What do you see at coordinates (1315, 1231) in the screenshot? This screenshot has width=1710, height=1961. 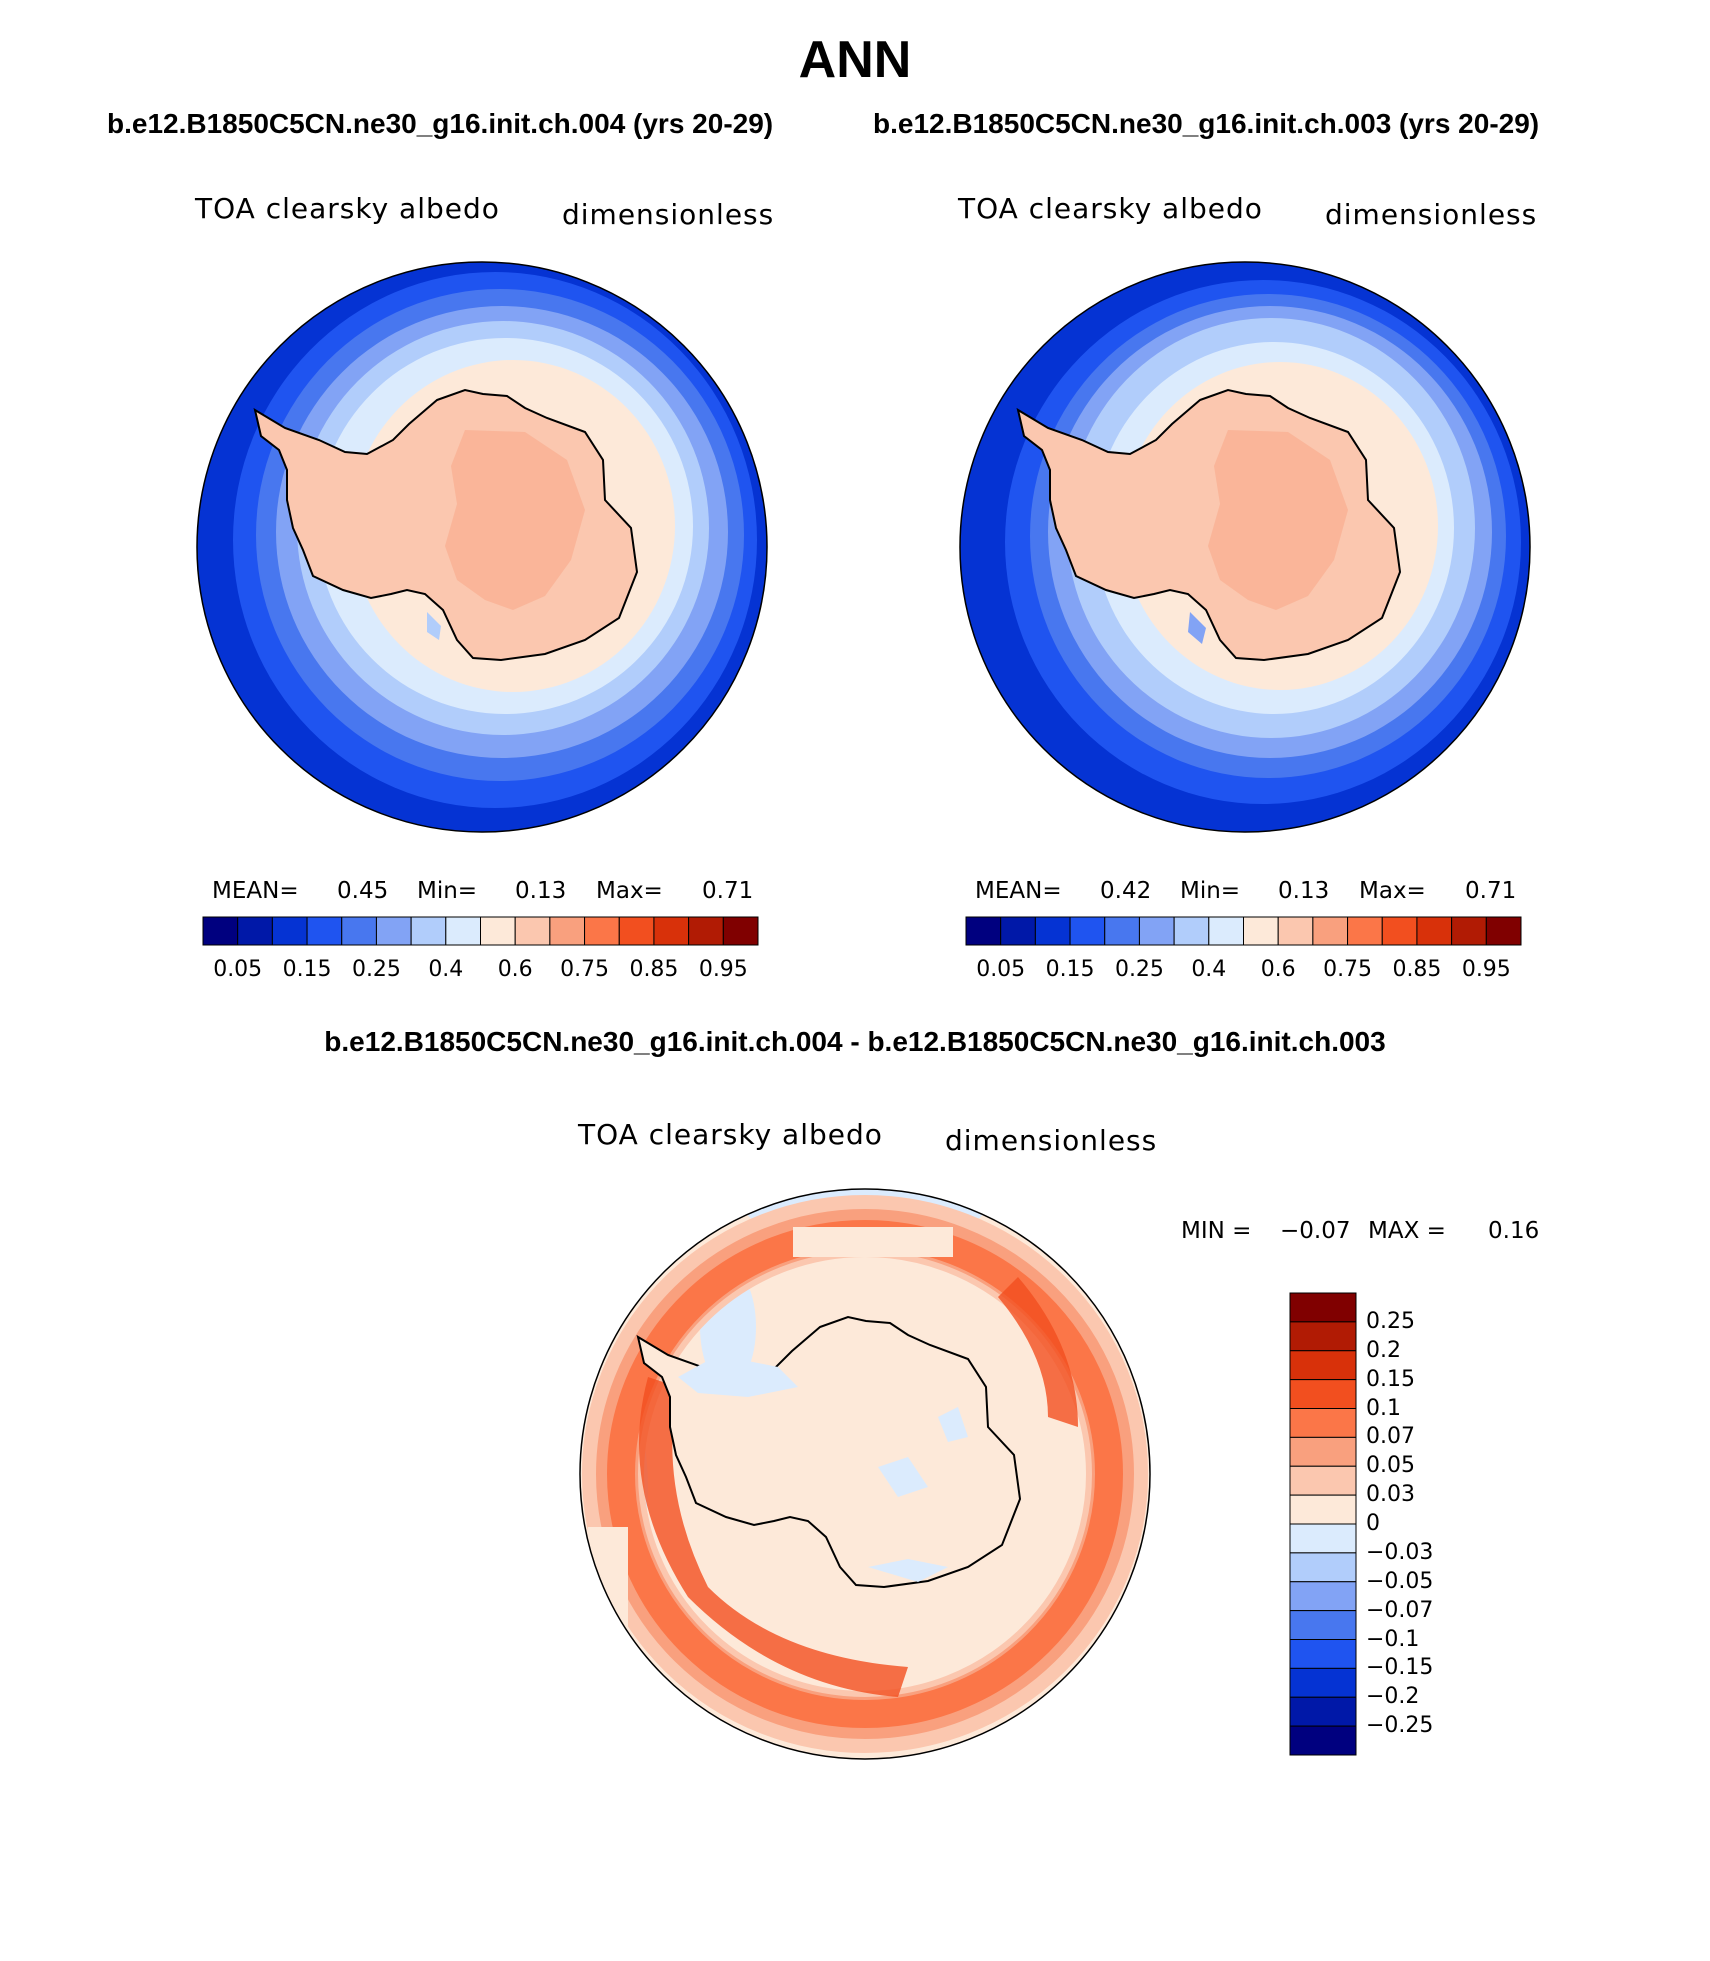 I see `diff-min-value: −0.07` at bounding box center [1315, 1231].